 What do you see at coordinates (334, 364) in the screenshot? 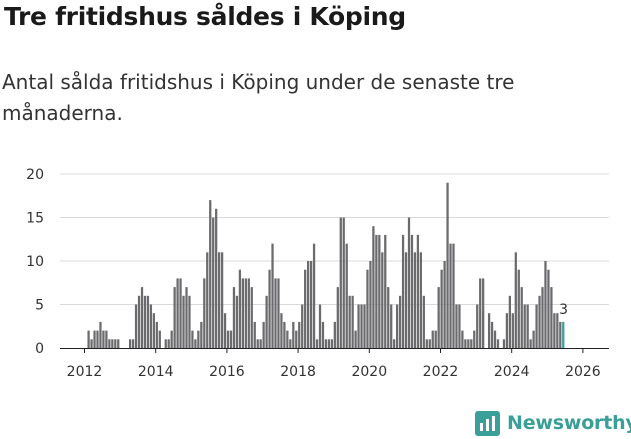
I see `x-axis-ticks: 2012 2014 2016 2018 2020 2022 2024 2026` at bounding box center [334, 364].